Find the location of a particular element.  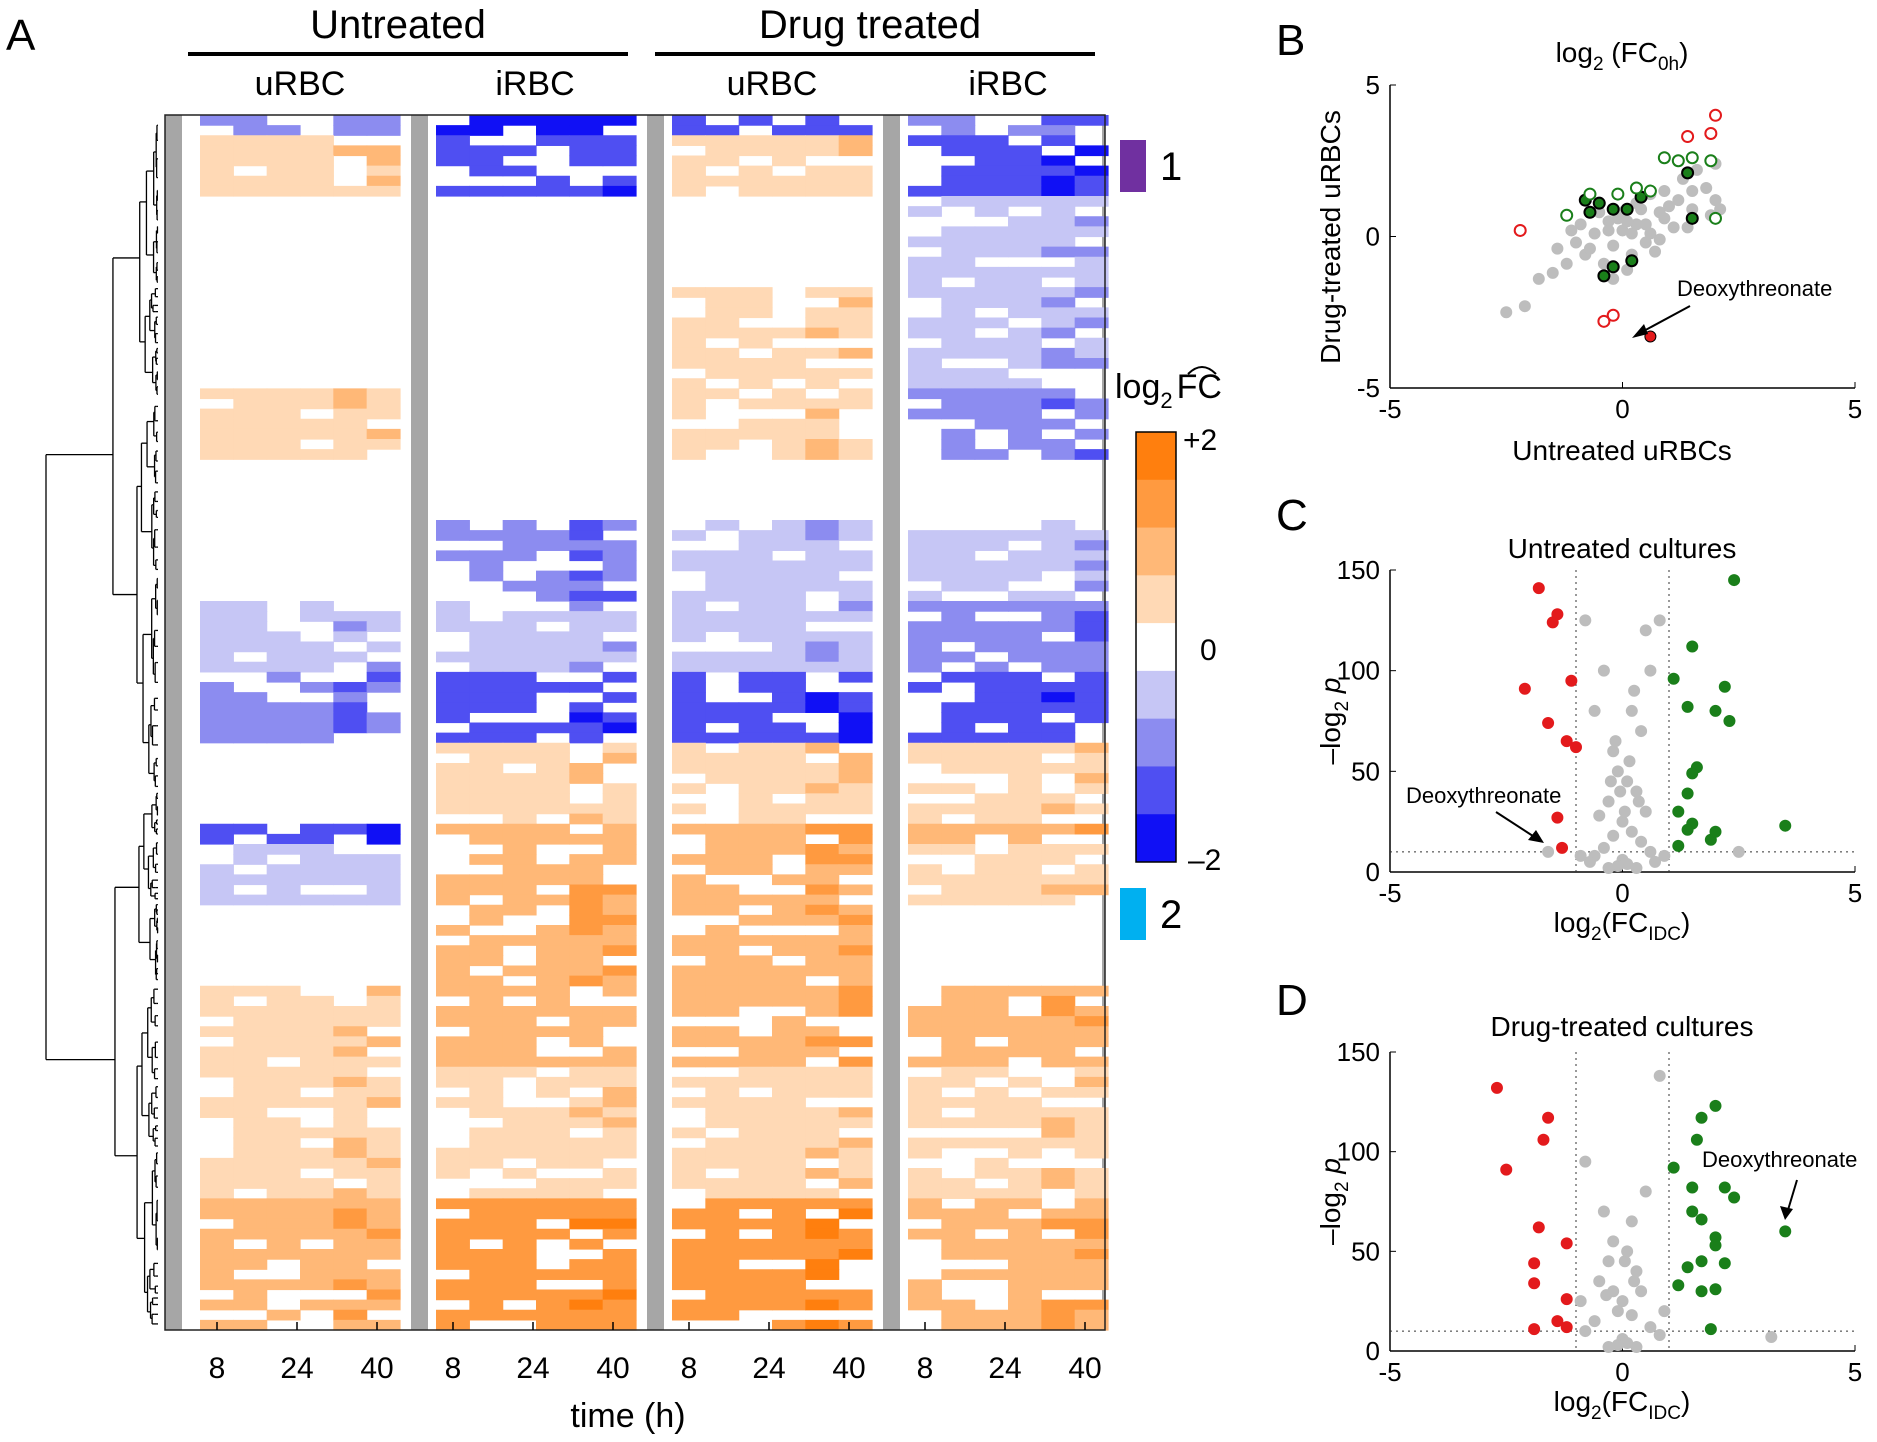

colorbar-segment is located at coordinates (1156, 838).